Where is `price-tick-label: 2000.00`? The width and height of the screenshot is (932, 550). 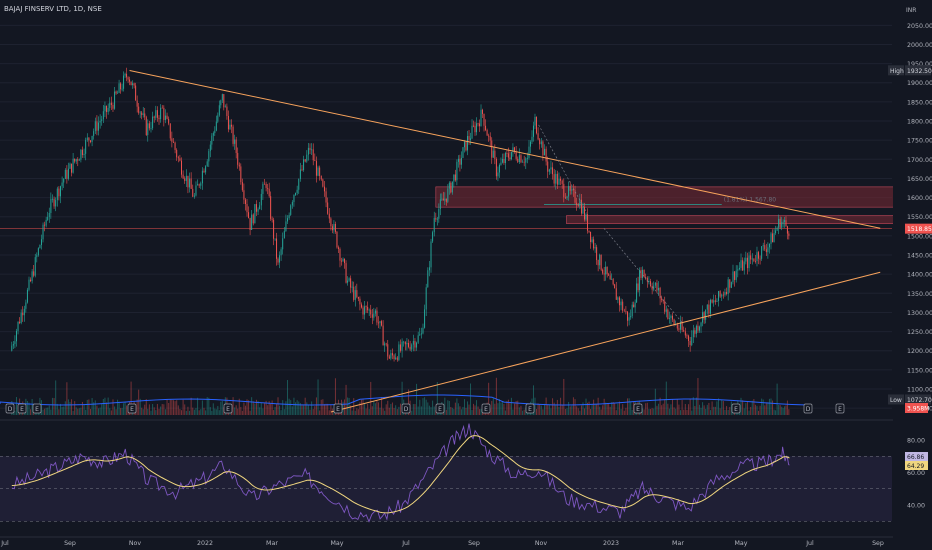 price-tick-label: 2000.00 is located at coordinates (919, 45).